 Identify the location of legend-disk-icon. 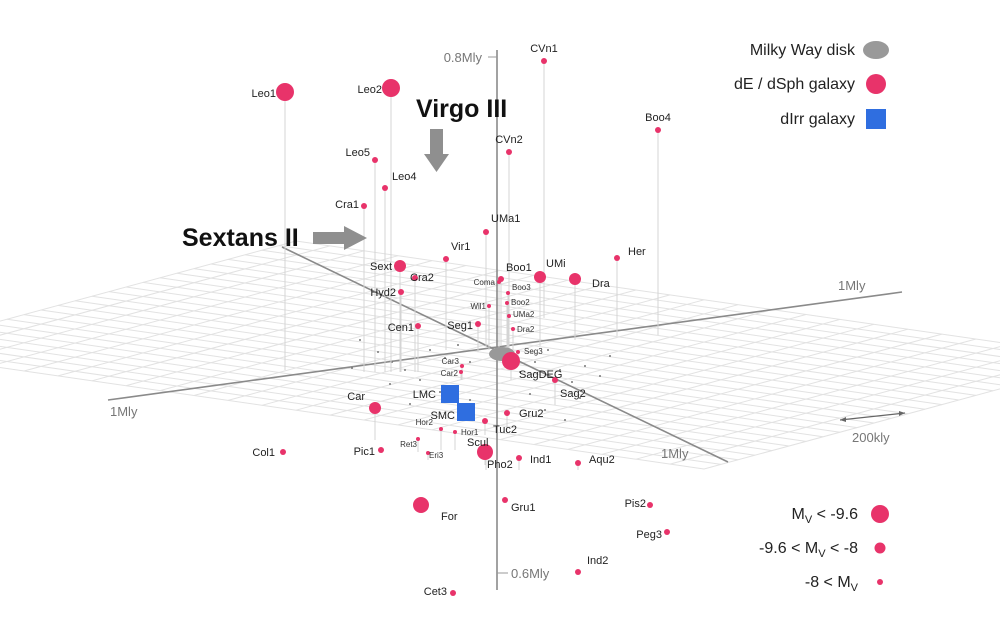
(876, 50).